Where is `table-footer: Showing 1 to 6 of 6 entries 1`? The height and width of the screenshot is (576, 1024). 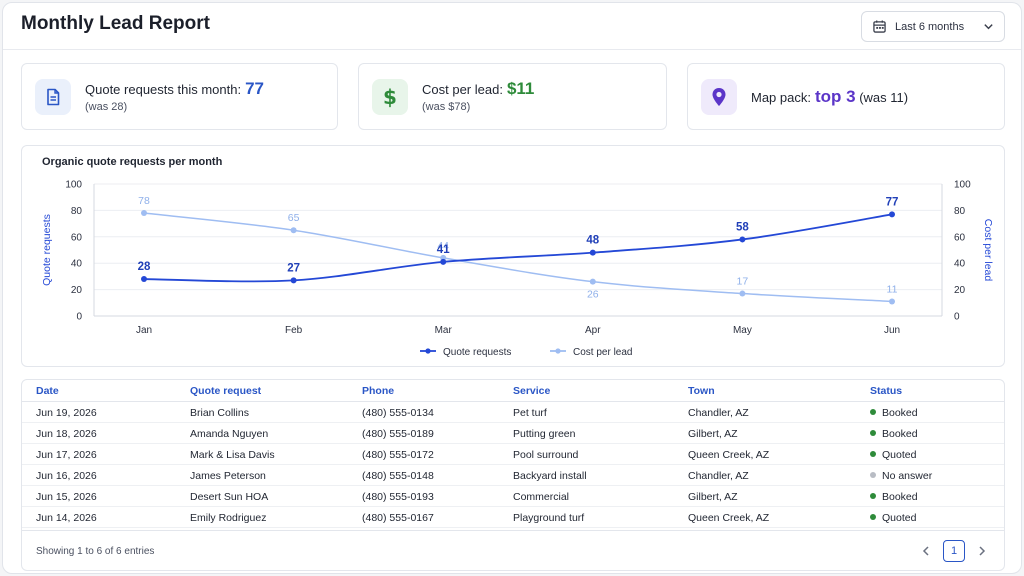 table-footer: Showing 1 to 6 of 6 entries 1 is located at coordinates (513, 550).